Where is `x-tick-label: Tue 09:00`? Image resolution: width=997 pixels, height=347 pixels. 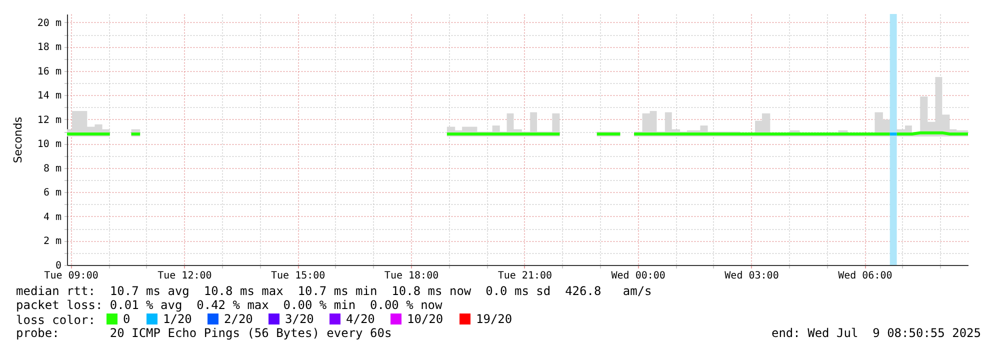
x-tick-label: Tue 09:00 is located at coordinates (71, 276).